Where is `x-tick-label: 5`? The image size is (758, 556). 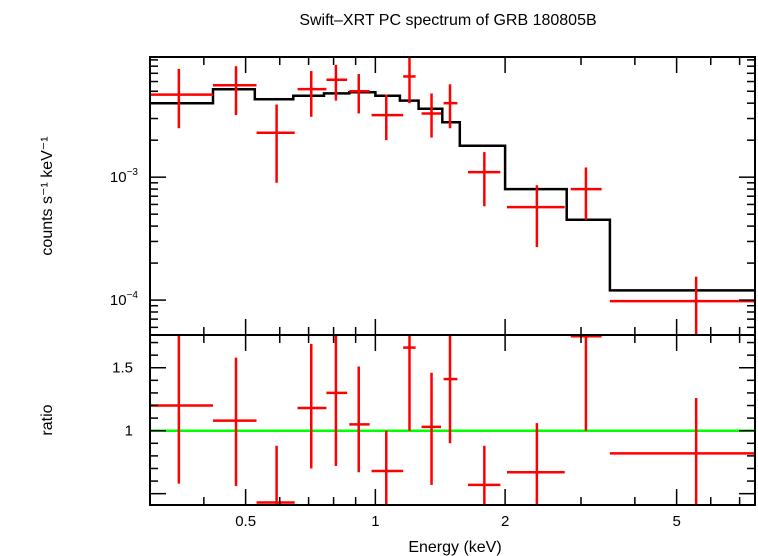
x-tick-label: 5 is located at coordinates (676, 521).